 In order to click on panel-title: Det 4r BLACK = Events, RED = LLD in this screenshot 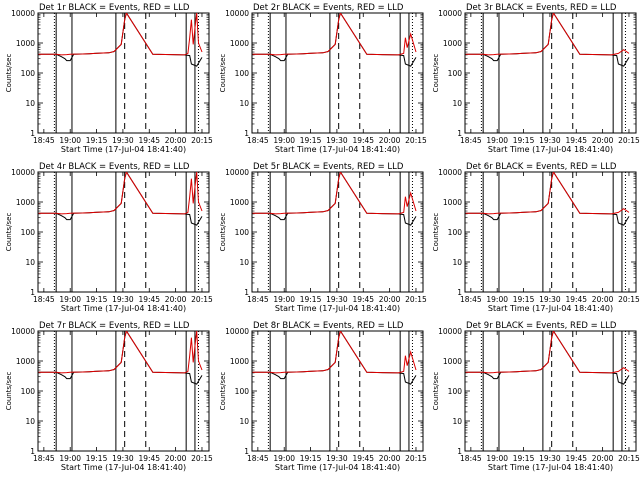, I will do `click(114, 167)`.